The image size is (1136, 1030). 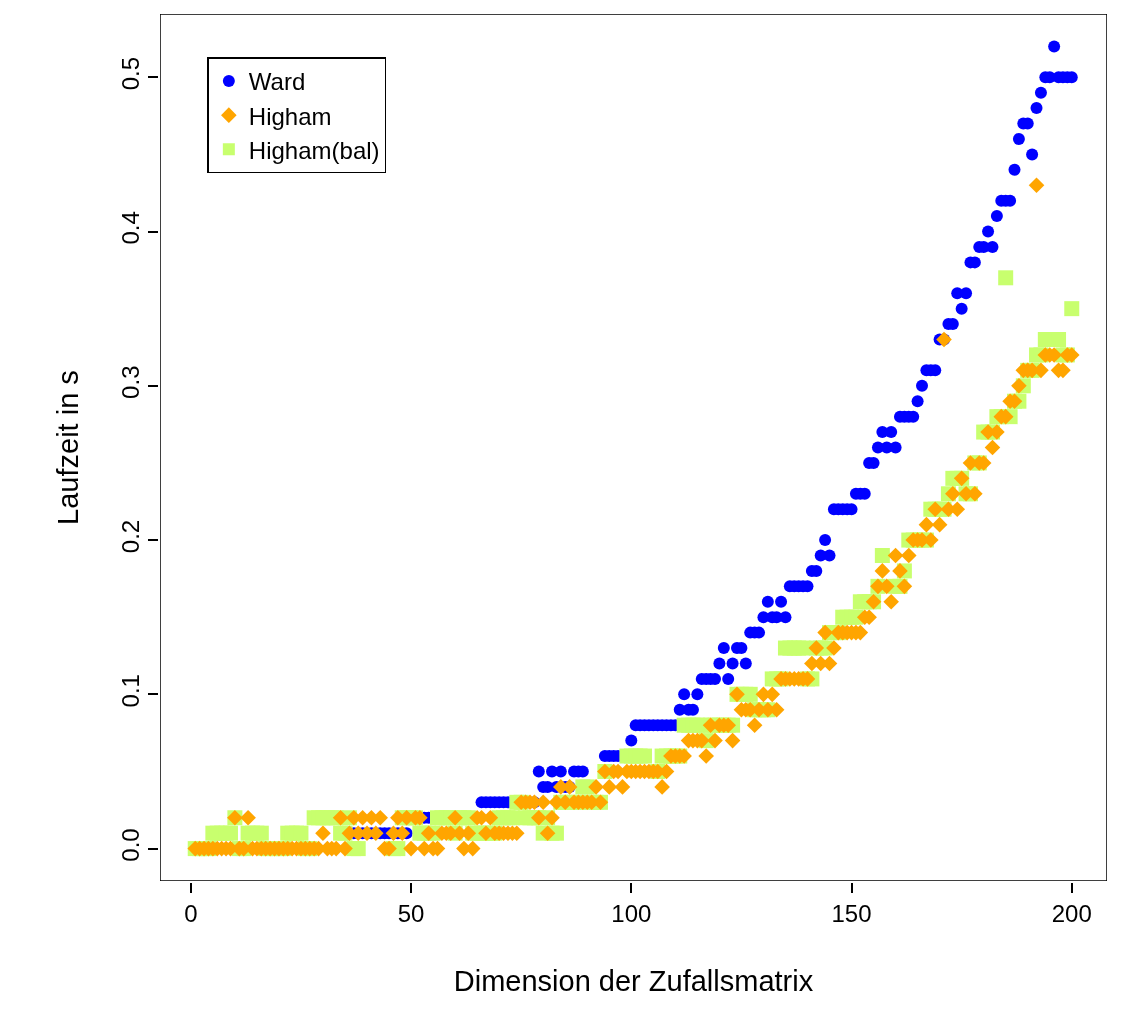 What do you see at coordinates (411, 913) in the screenshot?
I see `x-tick-label: 50` at bounding box center [411, 913].